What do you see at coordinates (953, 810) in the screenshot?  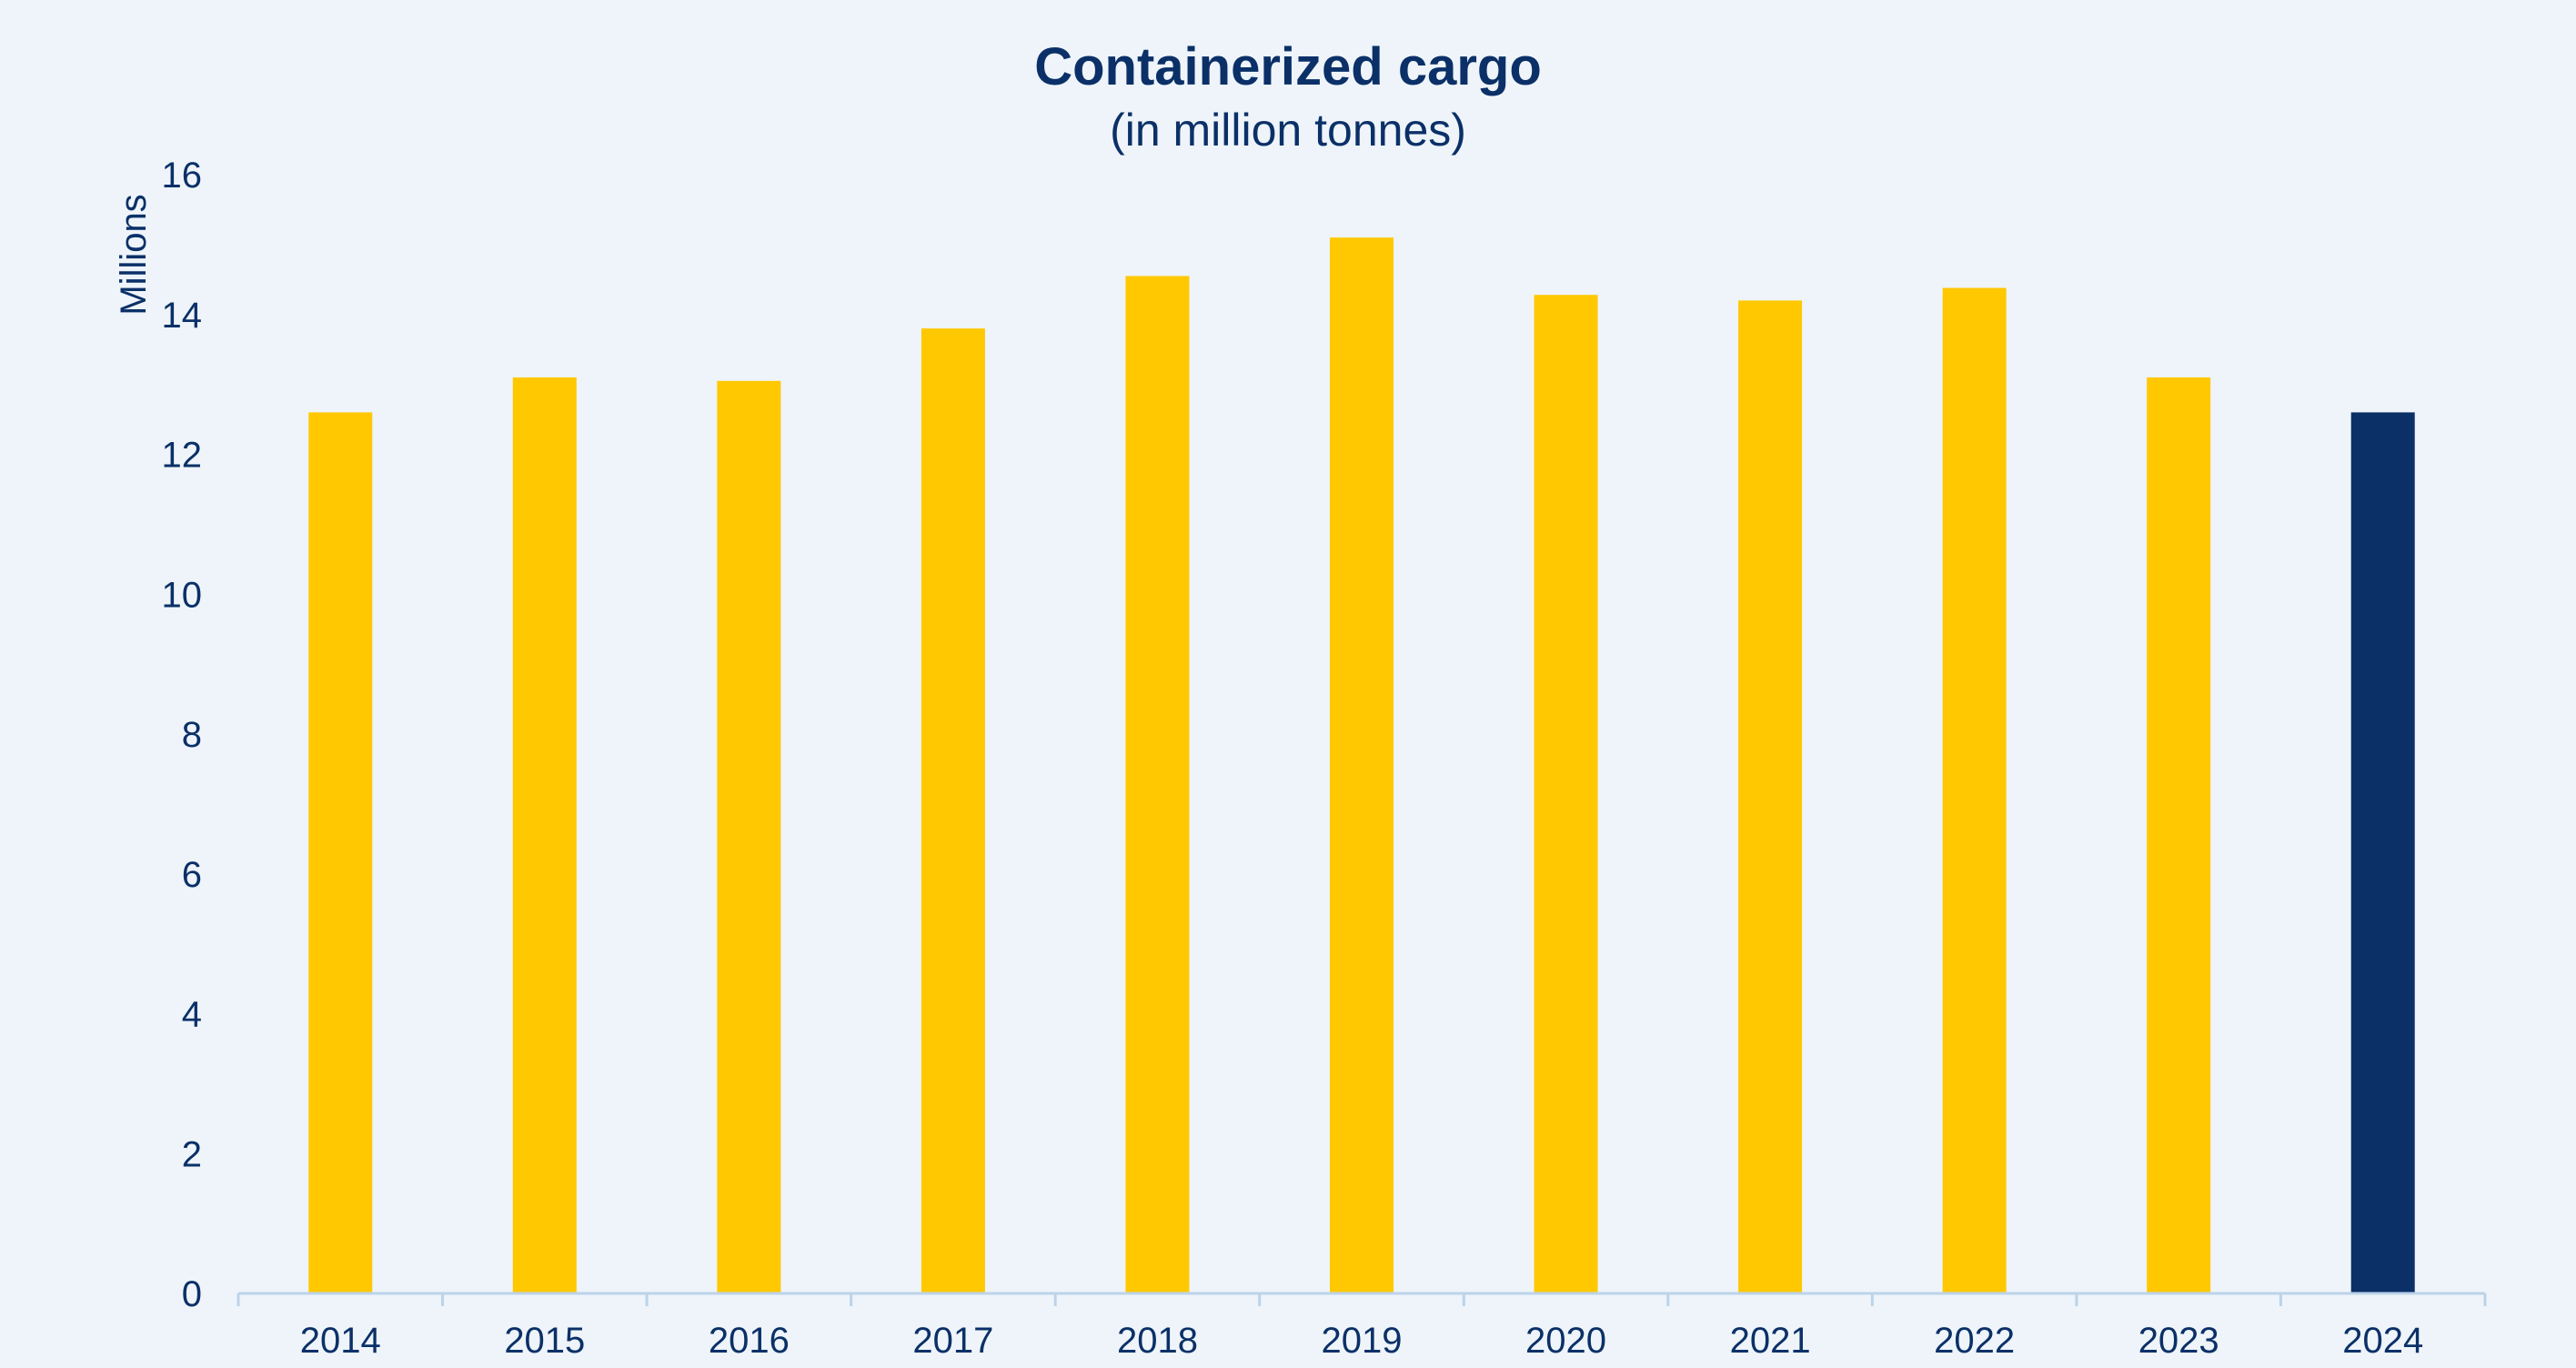 I see `bar-2017` at bounding box center [953, 810].